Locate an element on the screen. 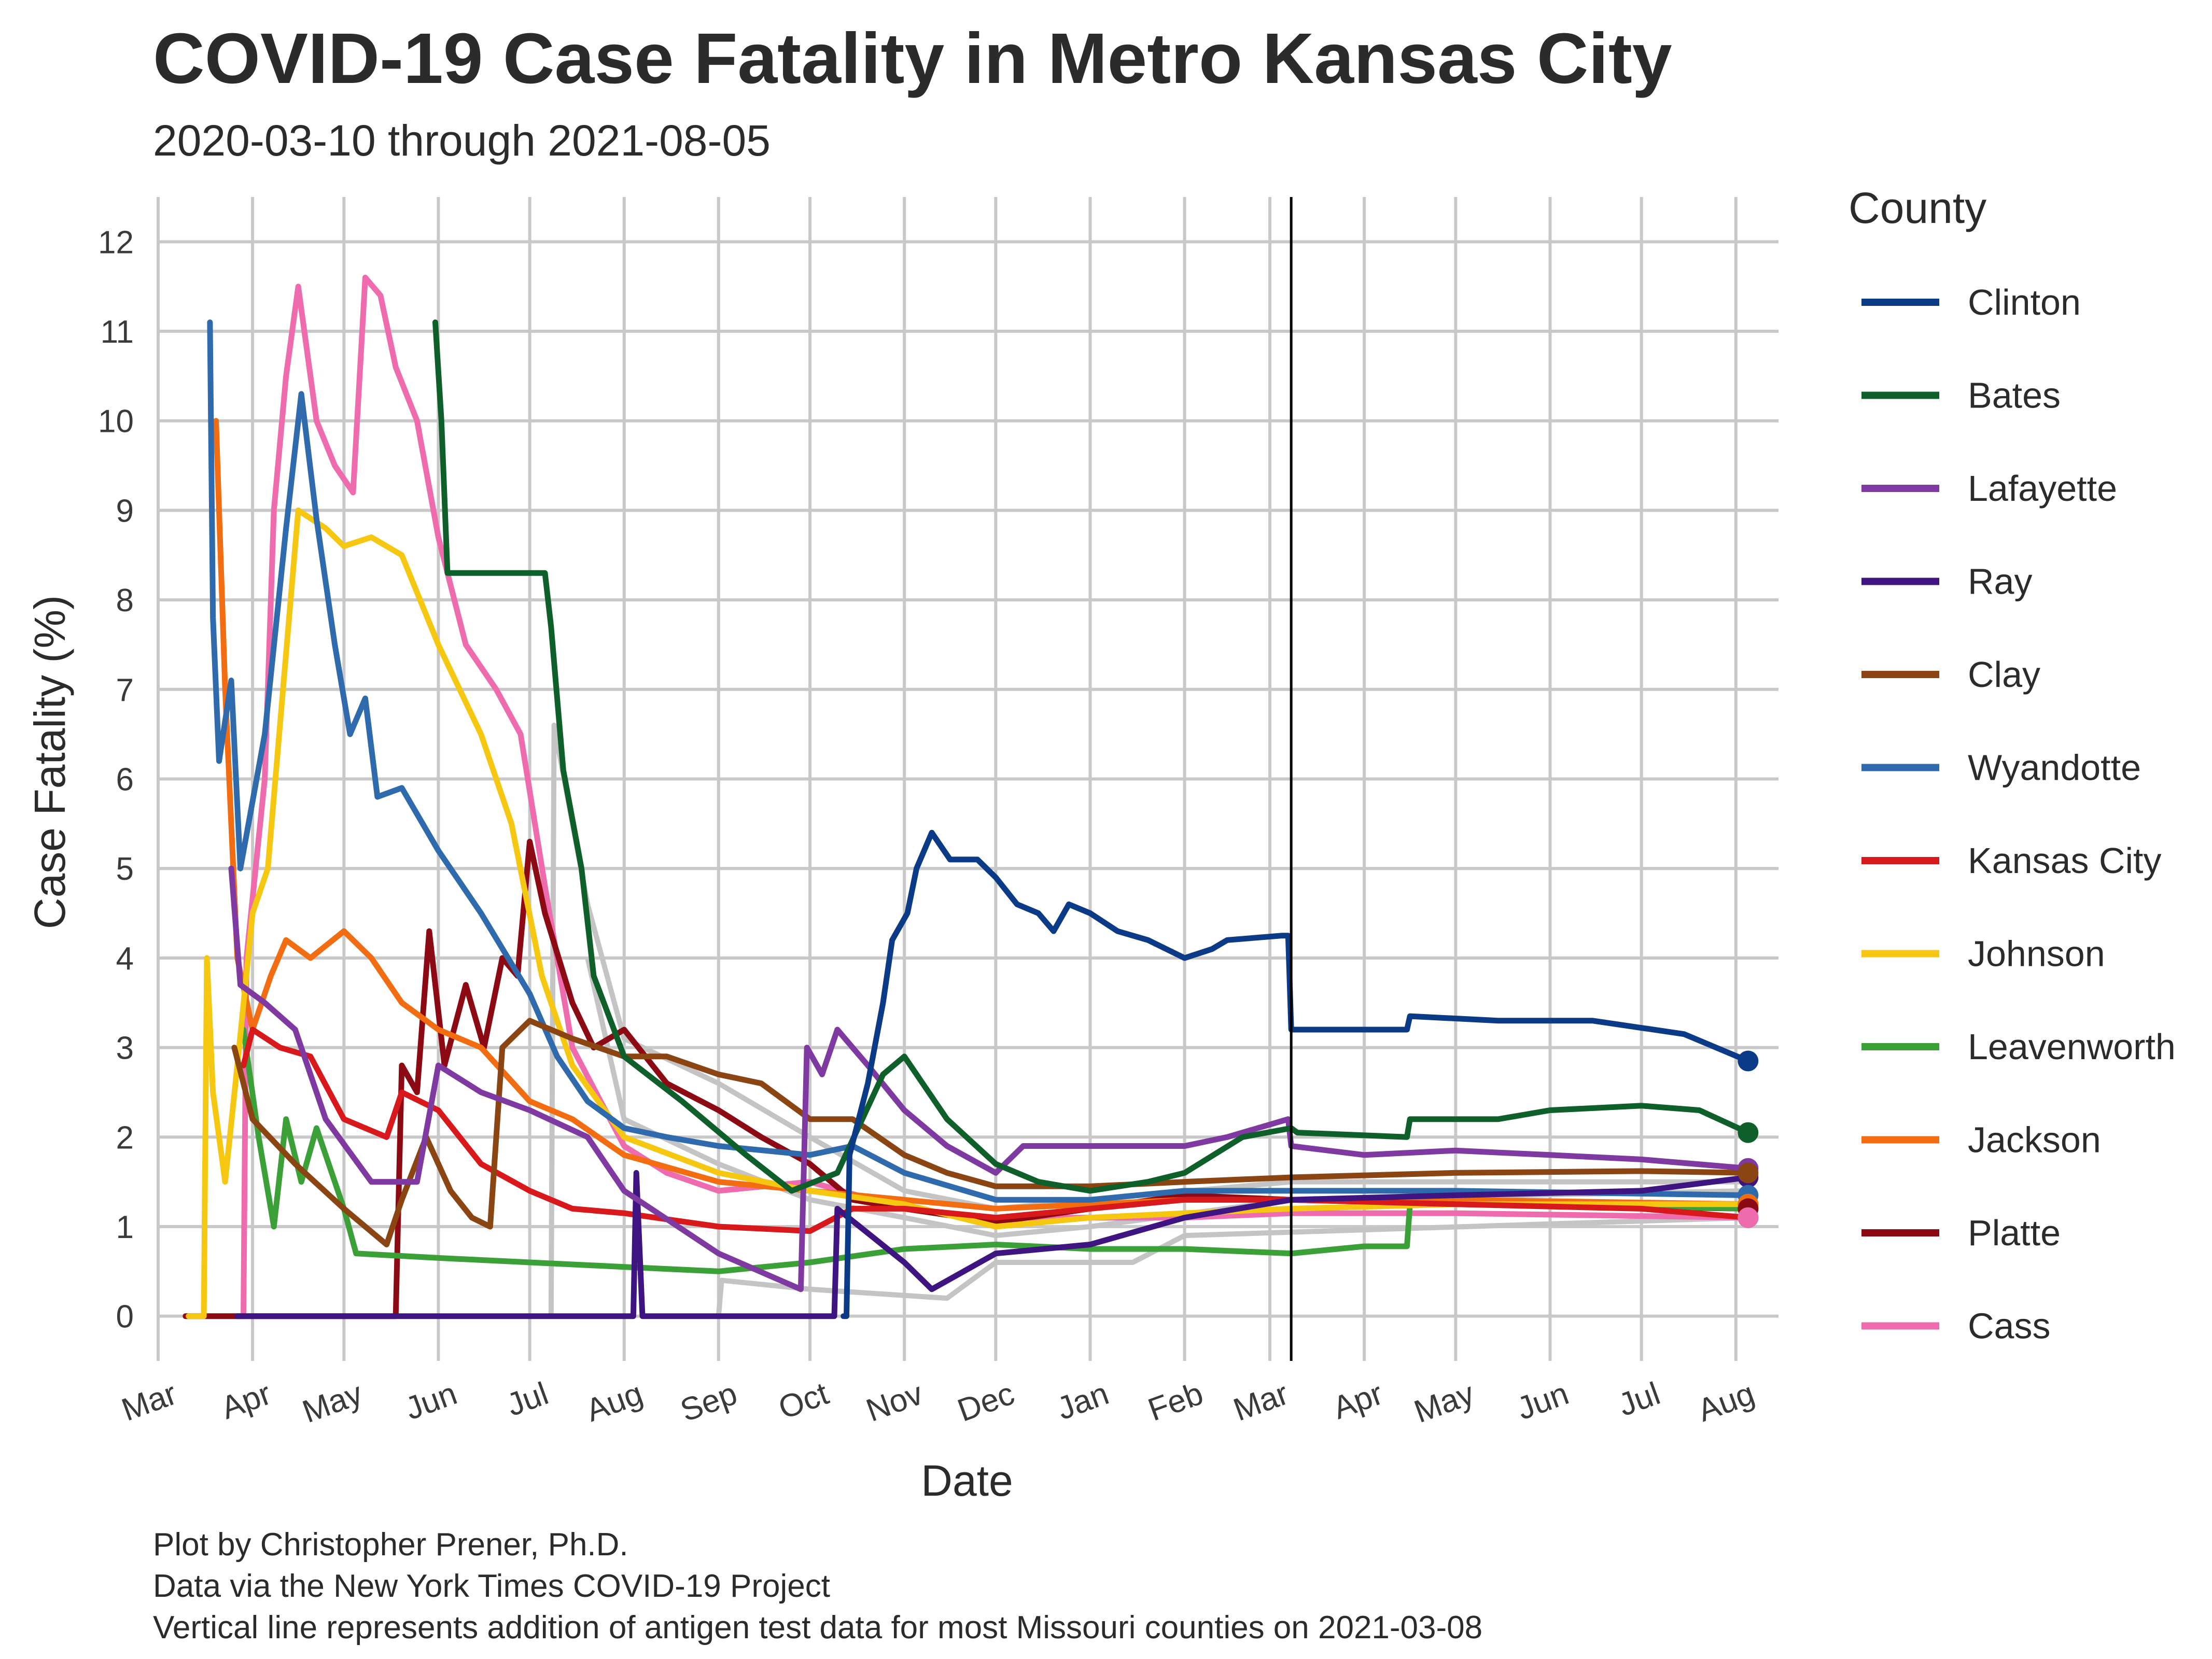  y-tick-label: 11 is located at coordinates (117, 332).